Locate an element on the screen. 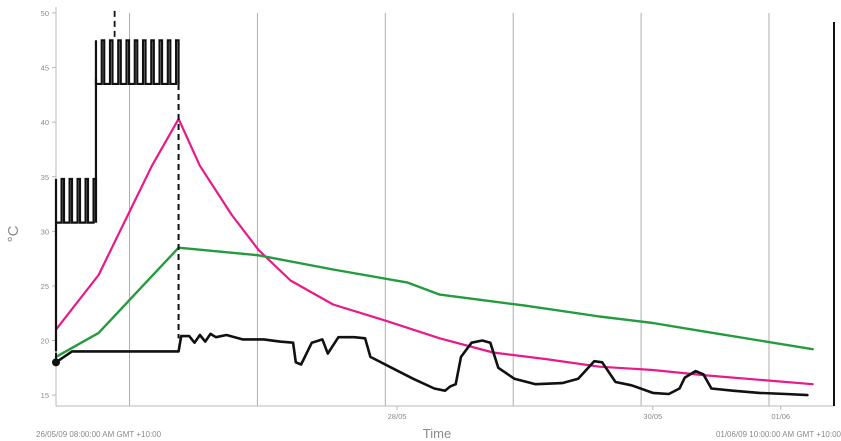  y-tick-label: 45 is located at coordinates (45, 68).